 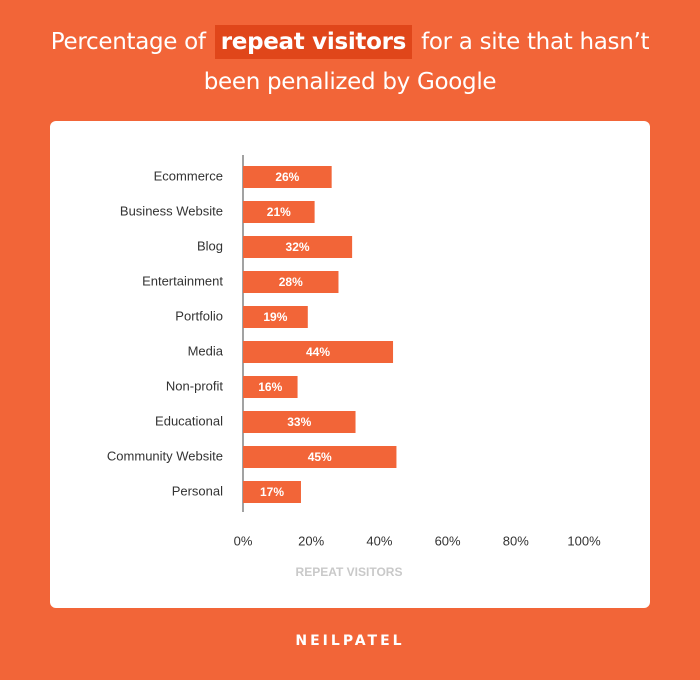 What do you see at coordinates (313, 42) in the screenshot?
I see `title-highlight: repeat visitors` at bounding box center [313, 42].